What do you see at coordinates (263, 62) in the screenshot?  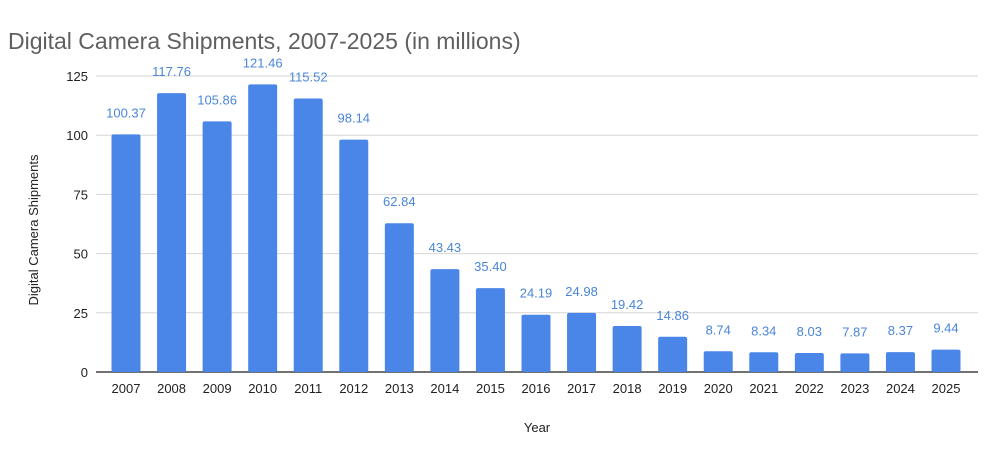 I see `data-label: 121.46` at bounding box center [263, 62].